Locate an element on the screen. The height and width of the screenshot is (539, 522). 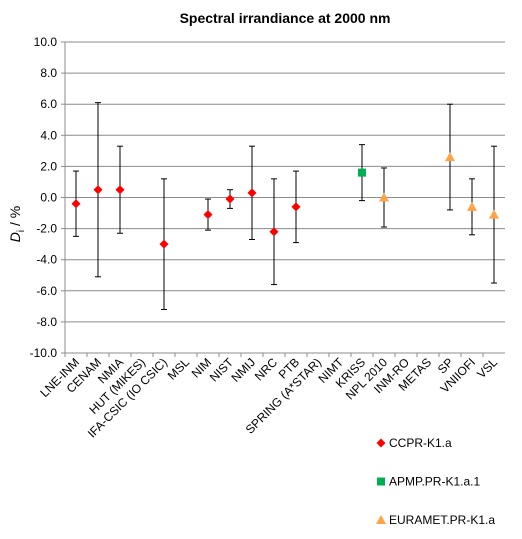
y-tick-label: 8.0 is located at coordinates (48, 73).